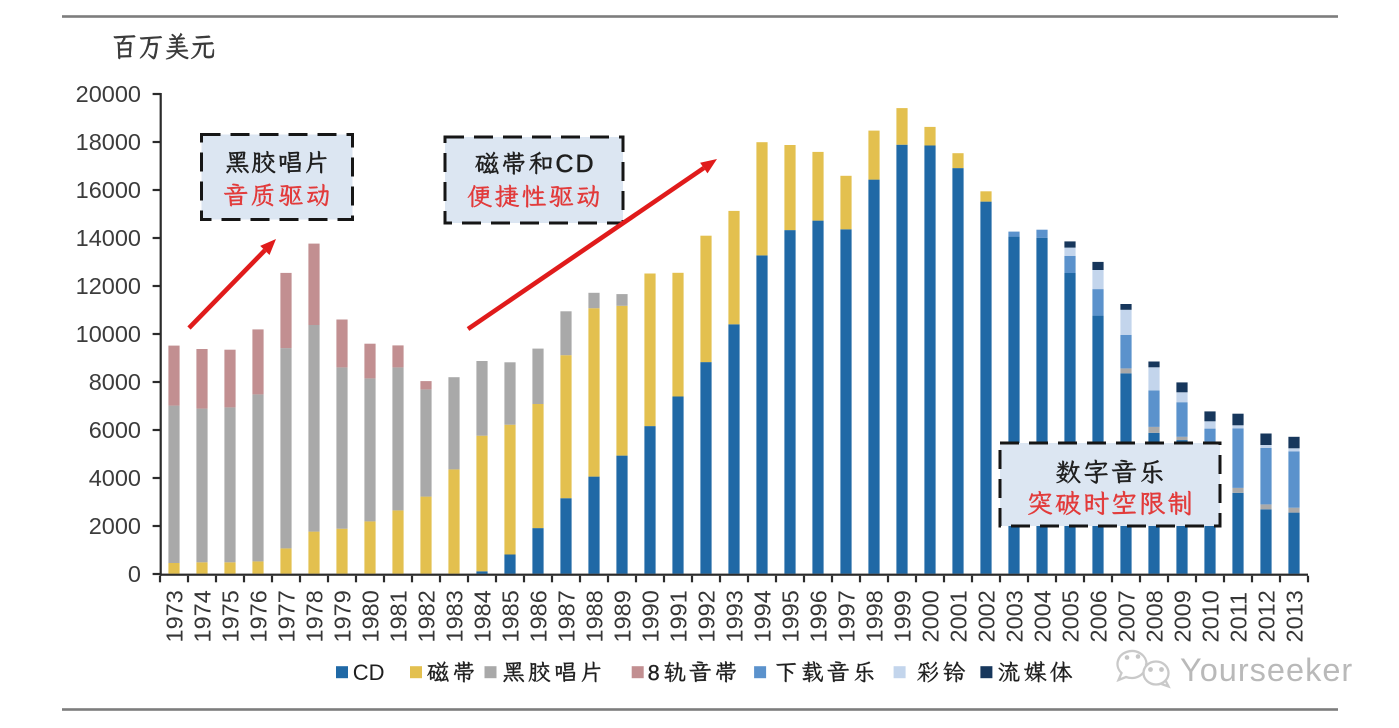  Describe the element at coordinates (763, 616) in the screenshot. I see `svg-text: 1994` at that location.